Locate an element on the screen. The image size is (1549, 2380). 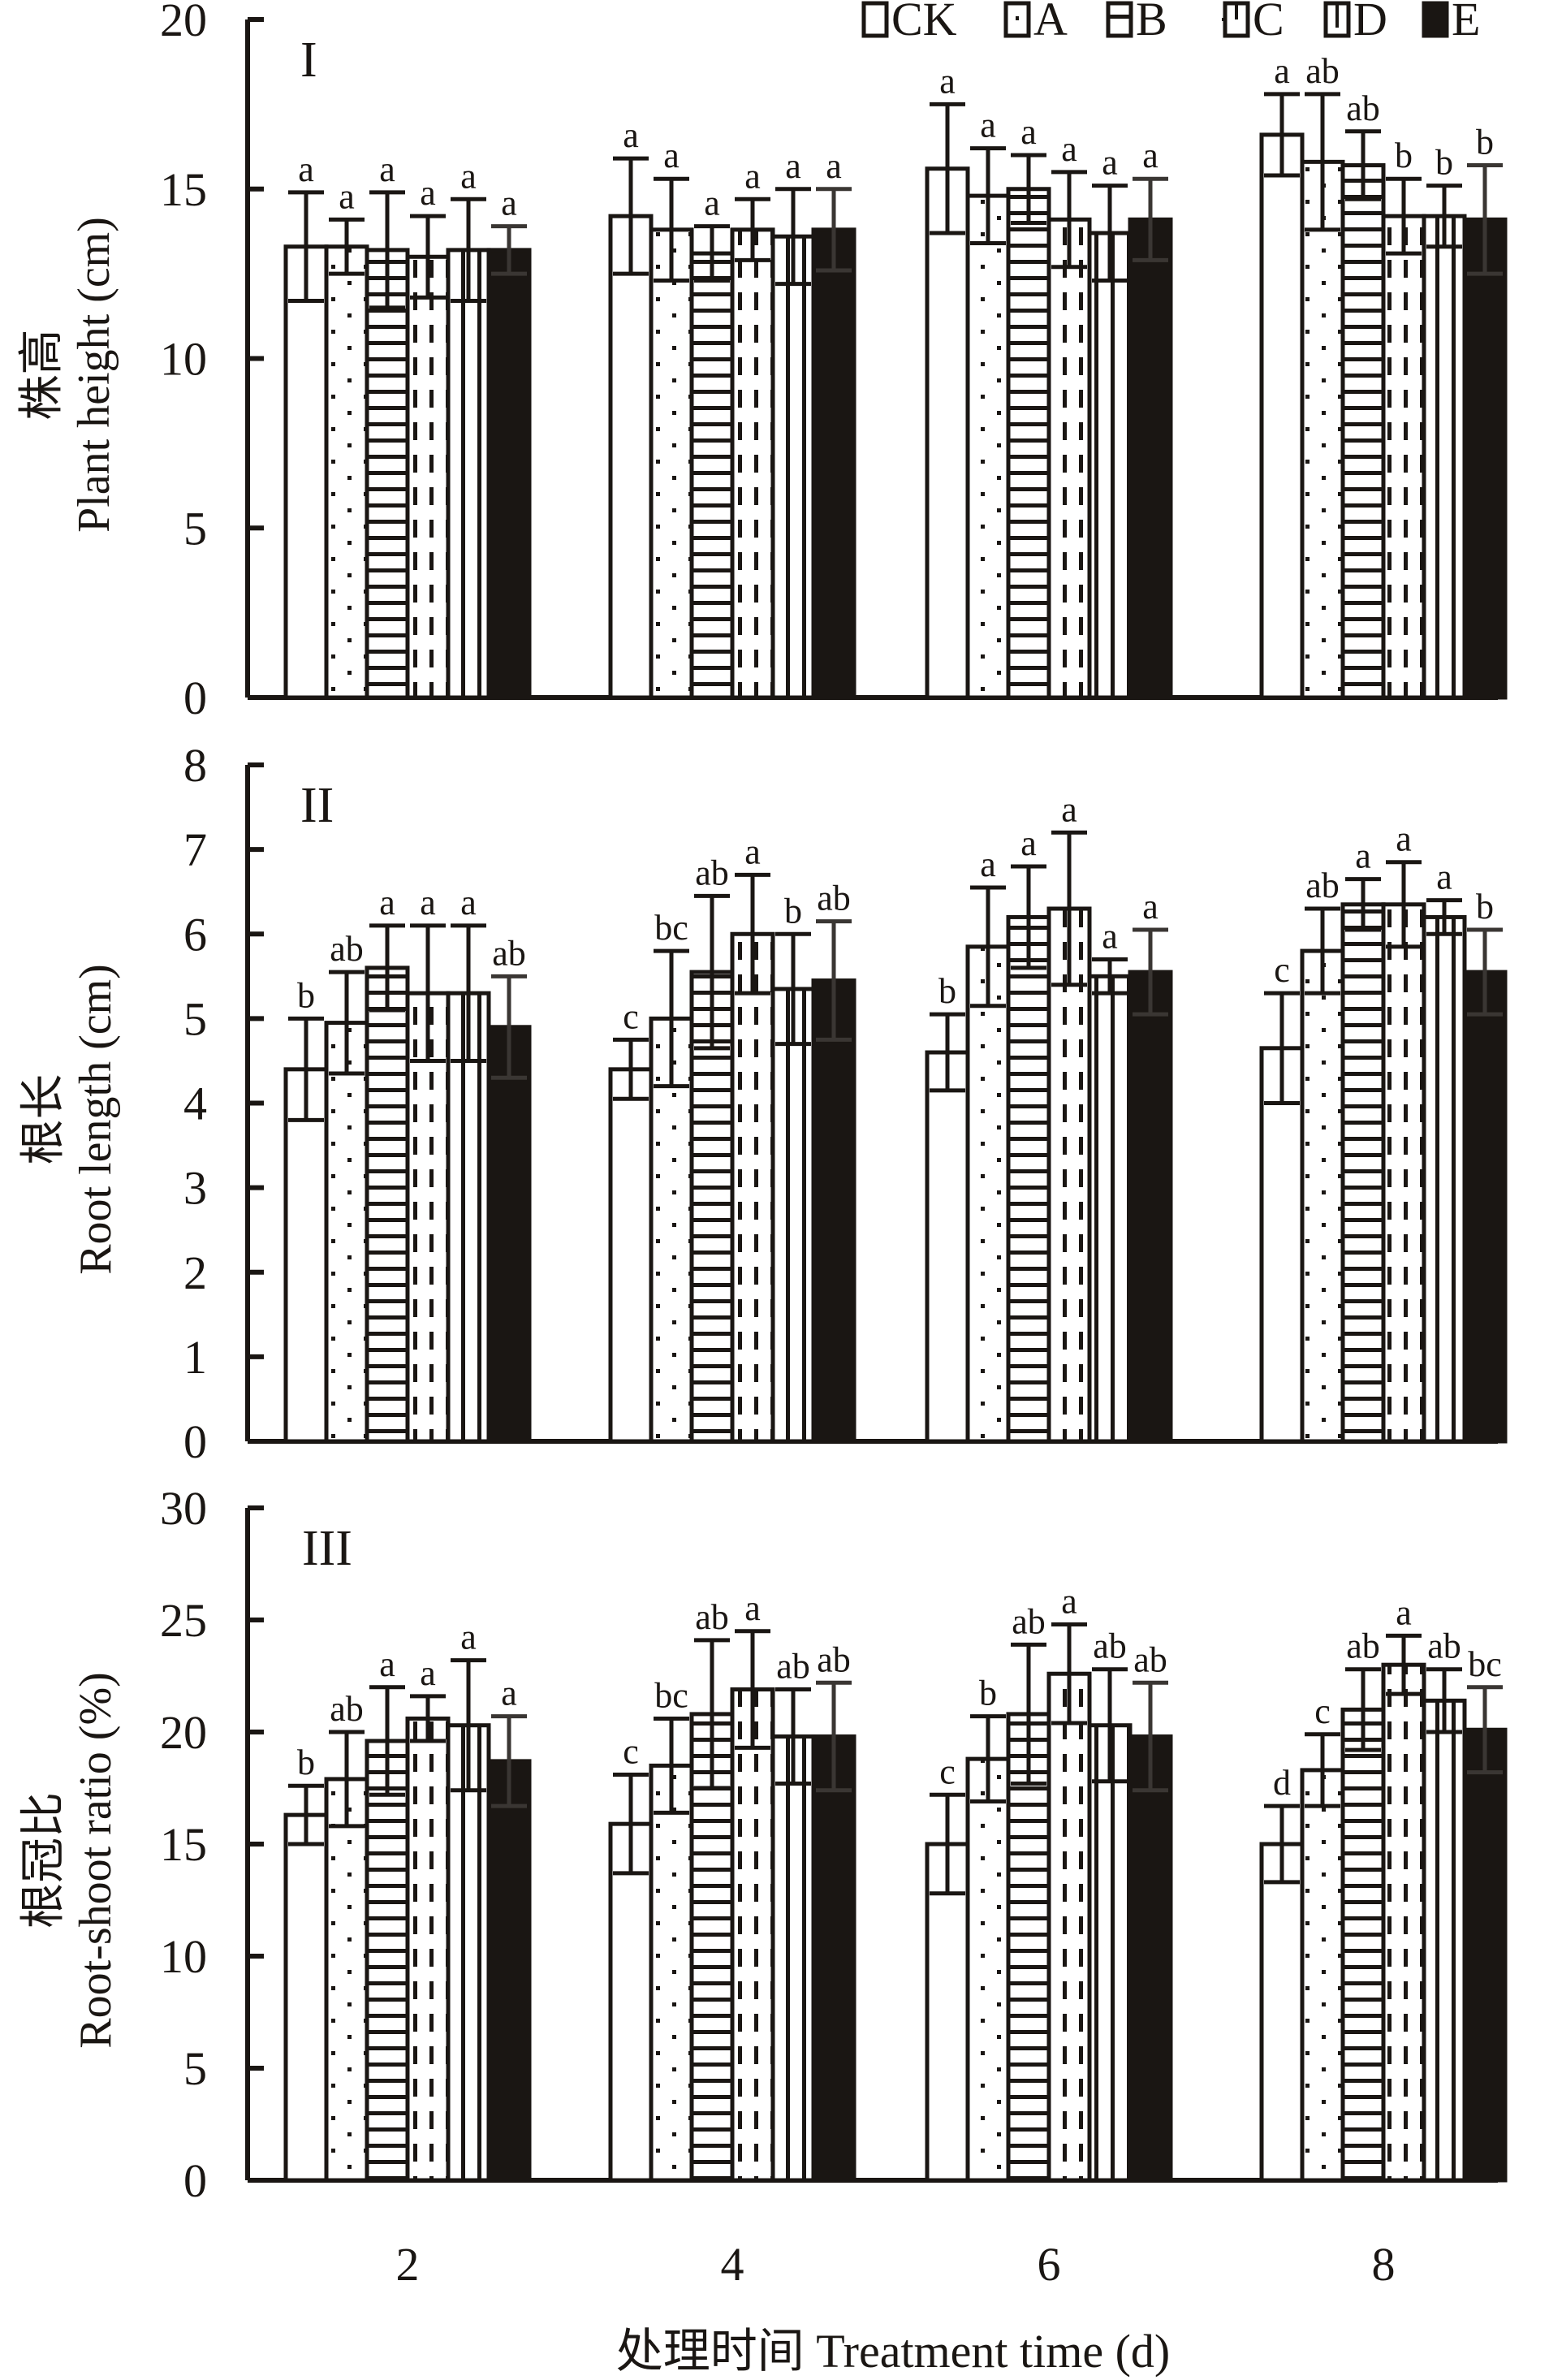
x-tick-label: 4 is located at coordinates (732, 2265).